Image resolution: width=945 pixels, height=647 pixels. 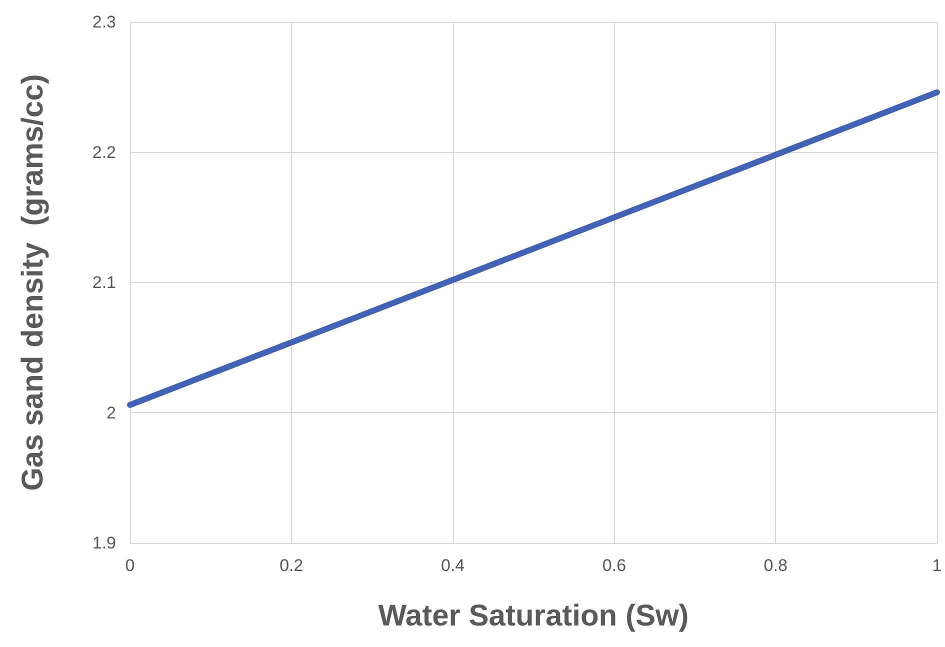 What do you see at coordinates (776, 565) in the screenshot?
I see `x-tick-label: 0.8` at bounding box center [776, 565].